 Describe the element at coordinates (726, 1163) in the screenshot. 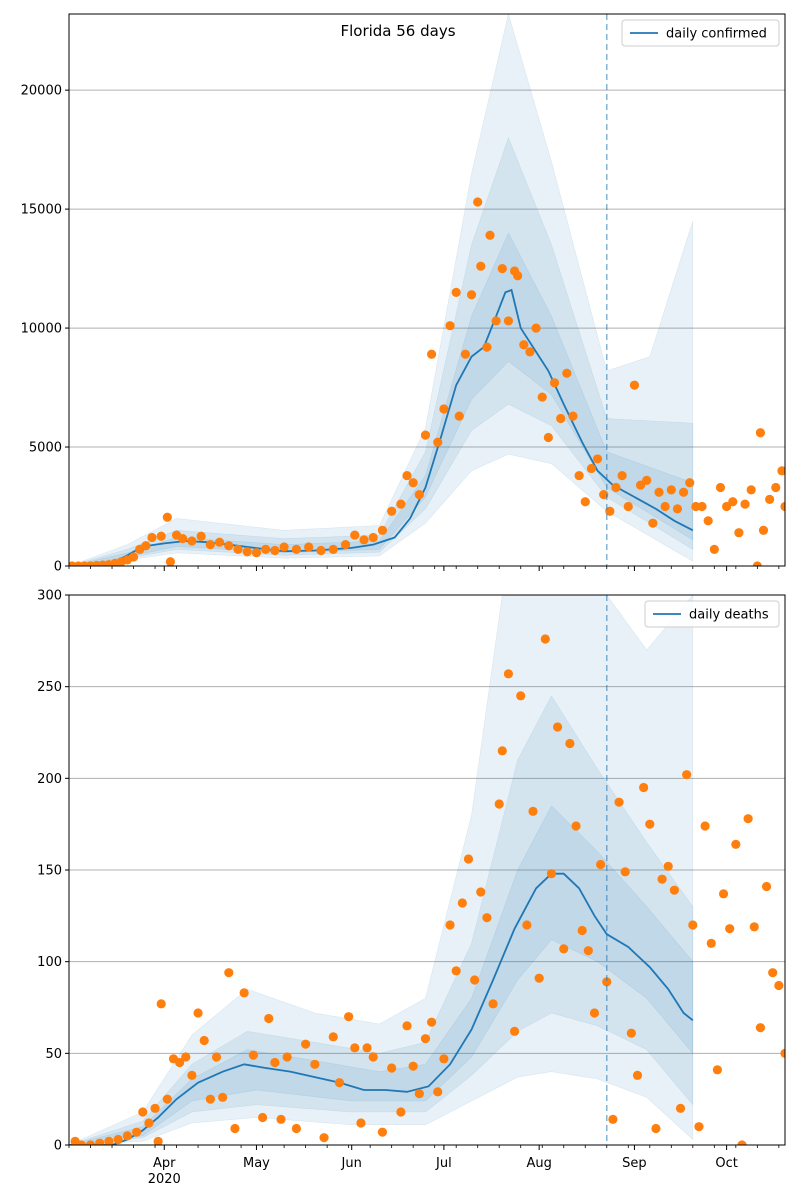

I see `x-tick-label: Oct` at that location.